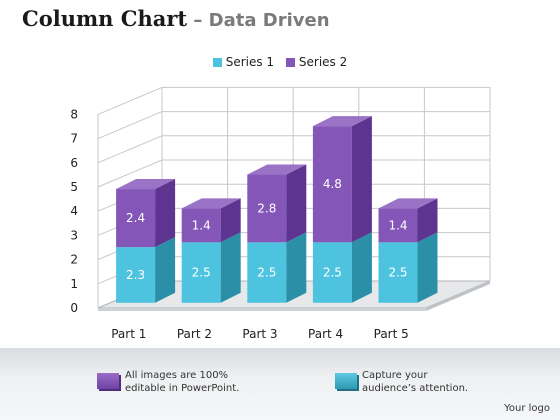 Image resolution: width=560 pixels, height=420 pixels. Describe the element at coordinates (128, 334) in the screenshot. I see `x-tick-label-1: Part 1` at that location.